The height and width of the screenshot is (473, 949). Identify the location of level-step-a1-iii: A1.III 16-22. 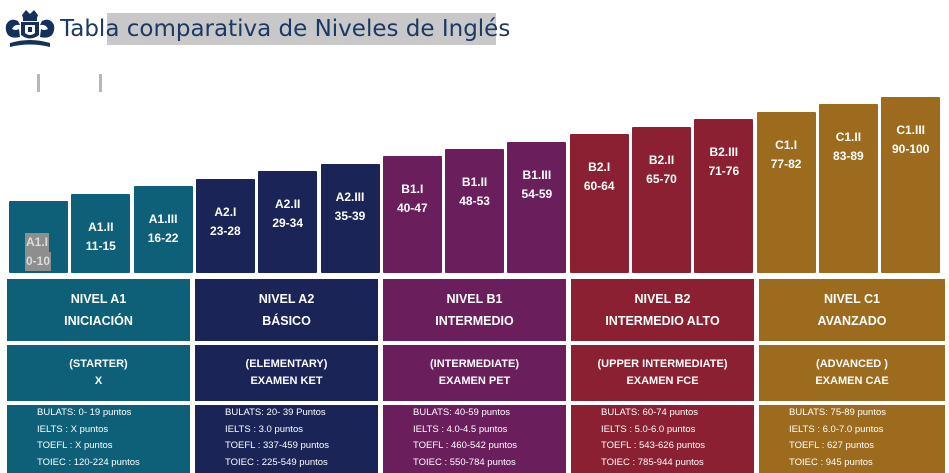
(163, 229).